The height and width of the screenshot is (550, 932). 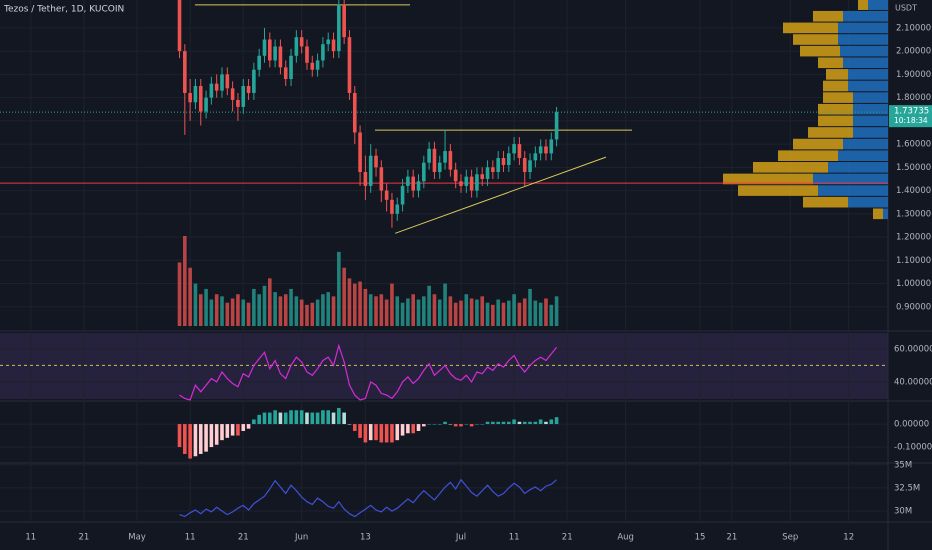 I want to click on price-tag, so click(x=910, y=116).